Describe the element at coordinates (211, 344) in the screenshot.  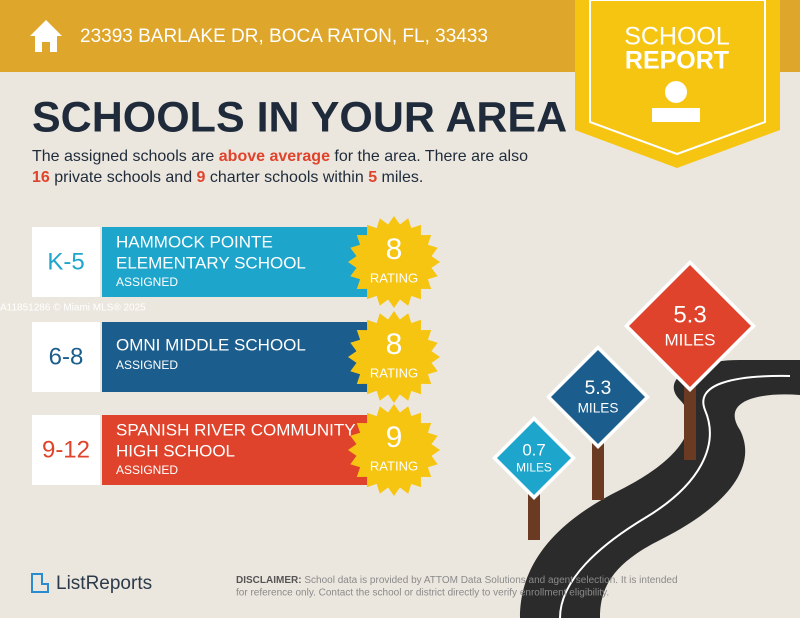
I see `school-name: OMNI MIDDLE SCHOOL` at that location.